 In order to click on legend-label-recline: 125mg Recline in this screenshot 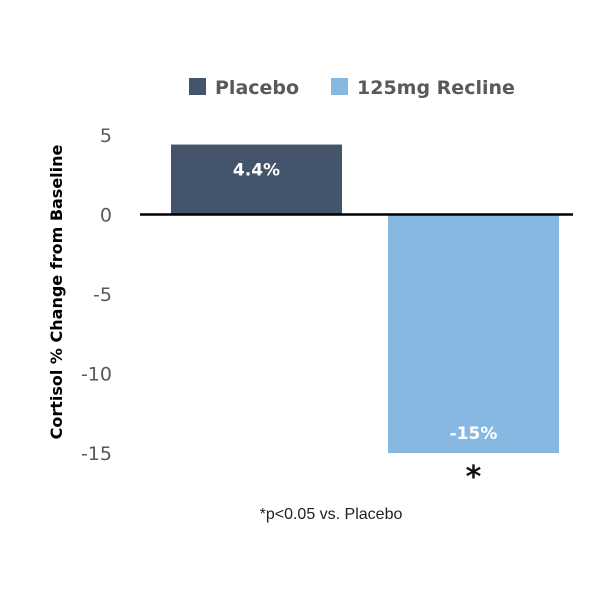, I will do `click(436, 88)`.